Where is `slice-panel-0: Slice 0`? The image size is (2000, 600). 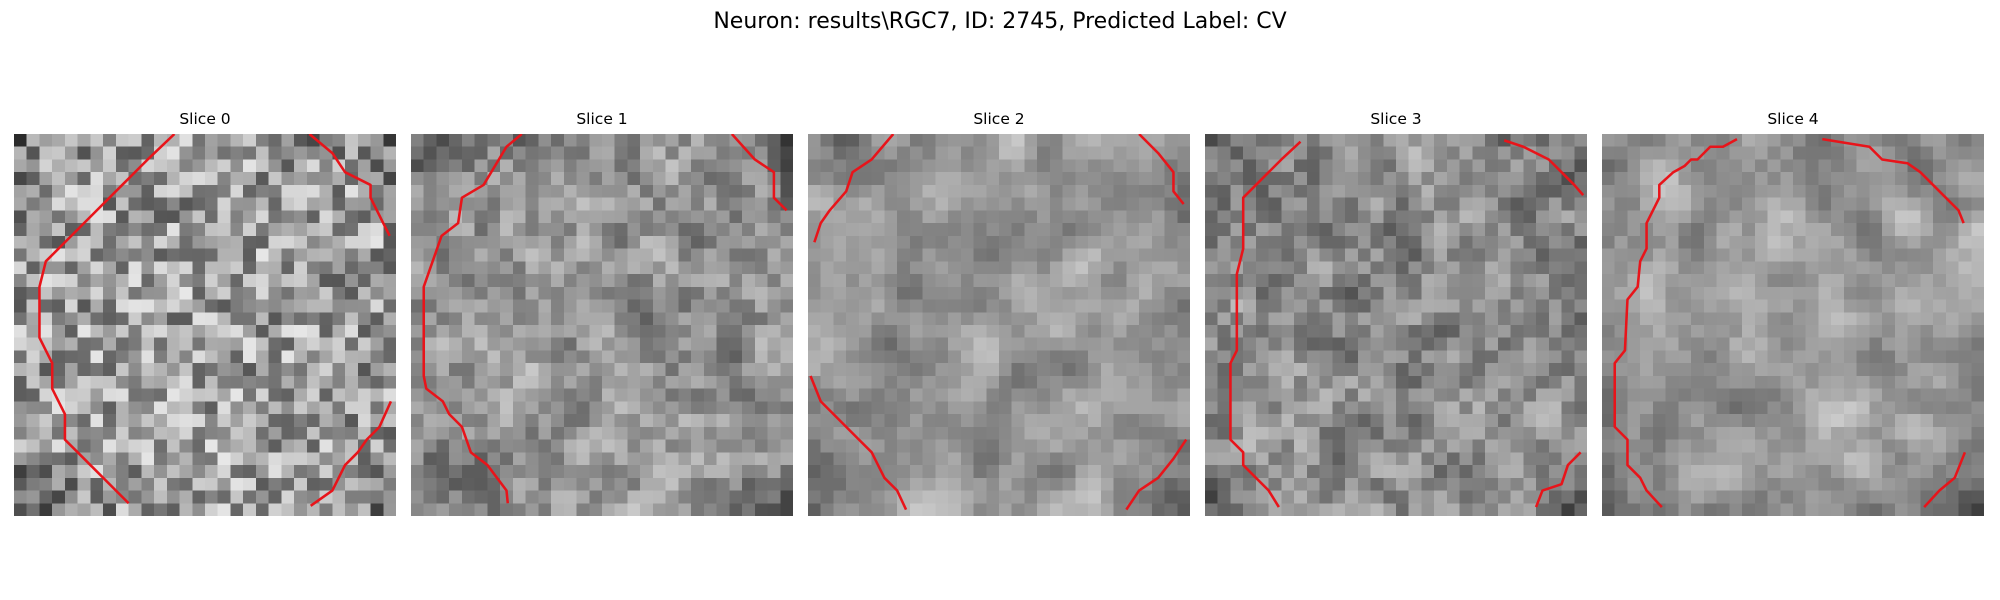 slice-panel-0: Slice 0 is located at coordinates (205, 312).